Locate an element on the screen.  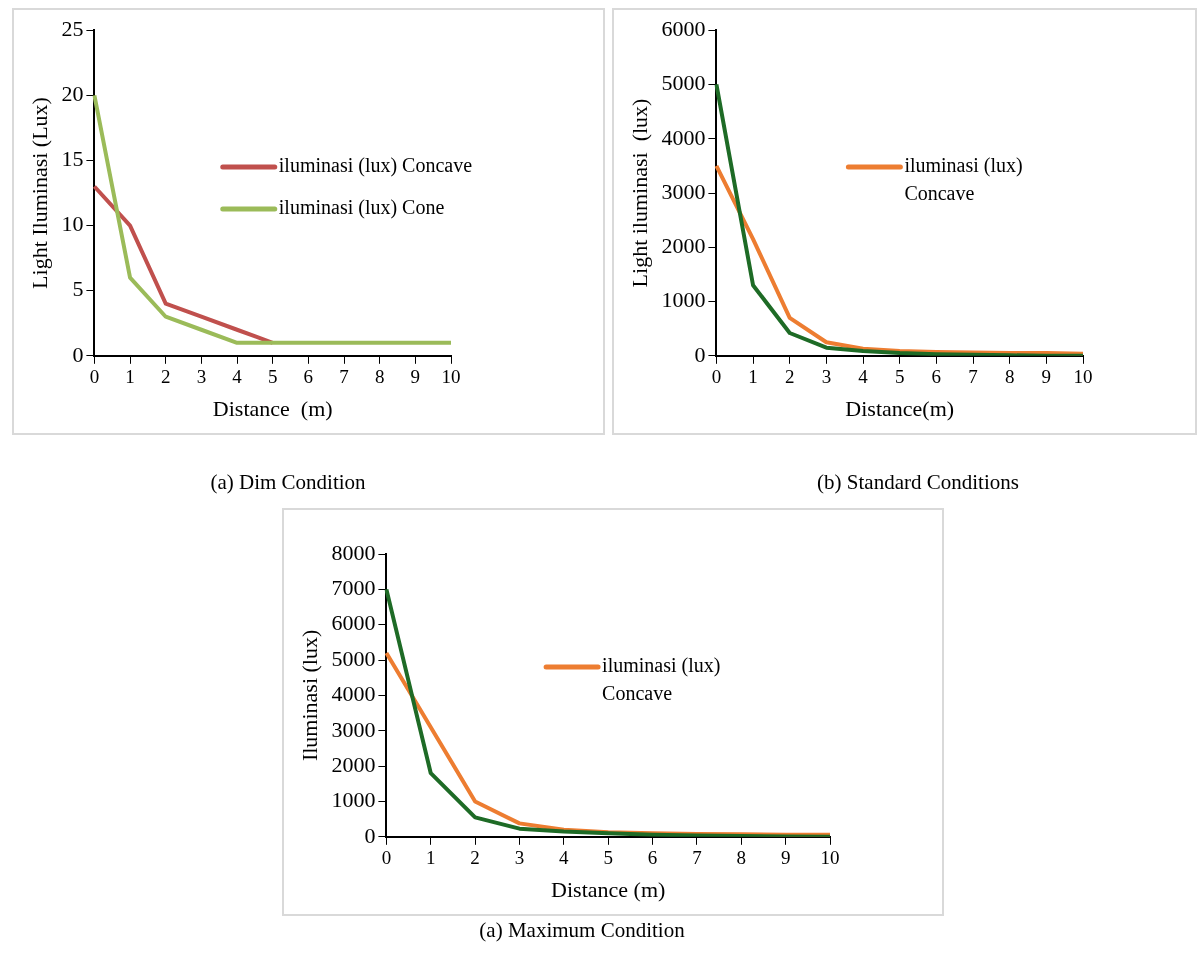
x-axis-title: Distance(m) is located at coordinates (900, 408).